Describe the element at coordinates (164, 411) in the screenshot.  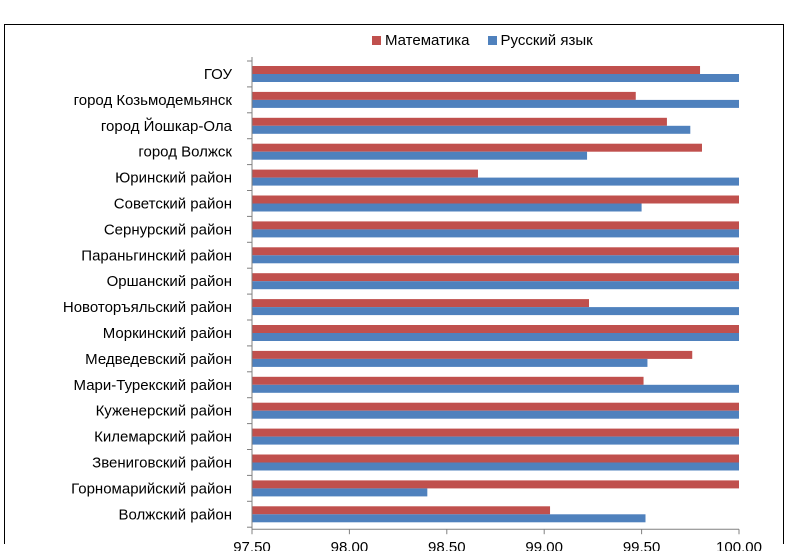
I see `category-label: Куженерский район` at that location.